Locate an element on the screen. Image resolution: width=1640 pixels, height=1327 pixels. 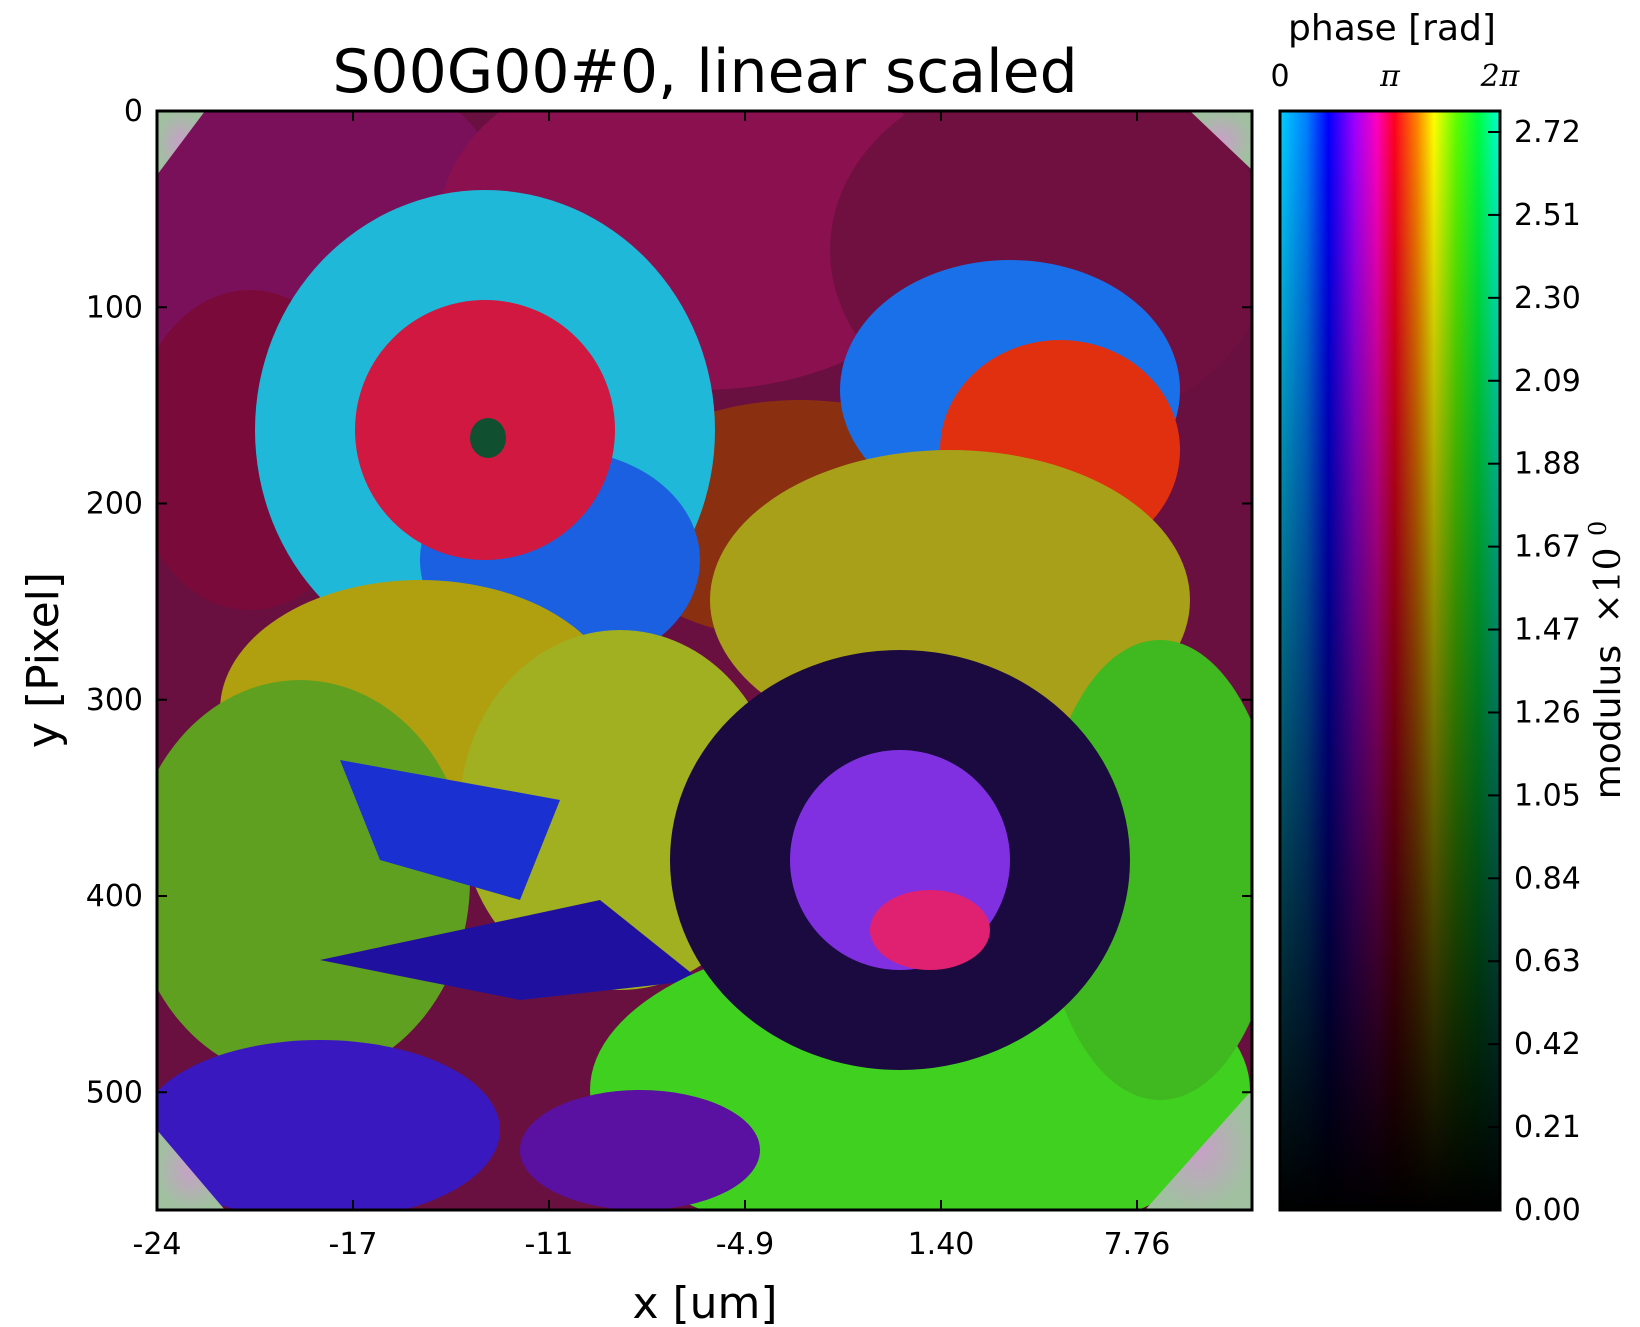
x-tick-label: -11 is located at coordinates (549, 1244).